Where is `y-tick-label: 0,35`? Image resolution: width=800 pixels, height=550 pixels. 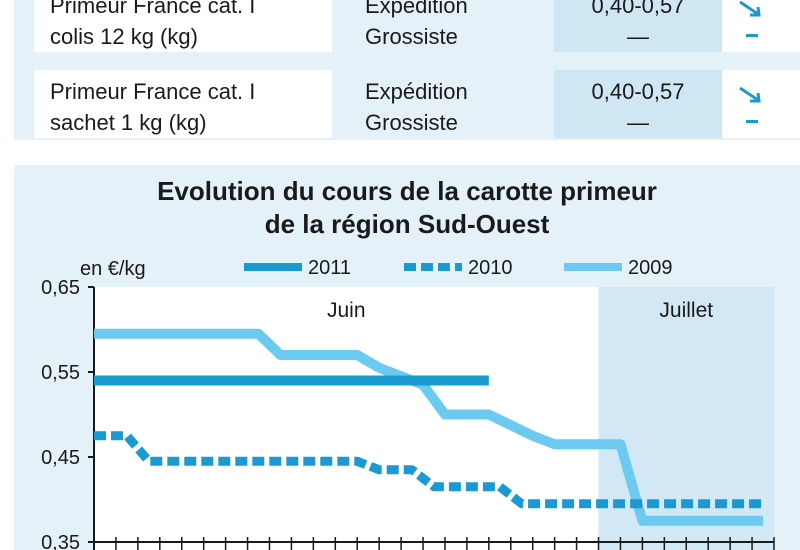 y-tick-label: 0,35 is located at coordinates (60, 541).